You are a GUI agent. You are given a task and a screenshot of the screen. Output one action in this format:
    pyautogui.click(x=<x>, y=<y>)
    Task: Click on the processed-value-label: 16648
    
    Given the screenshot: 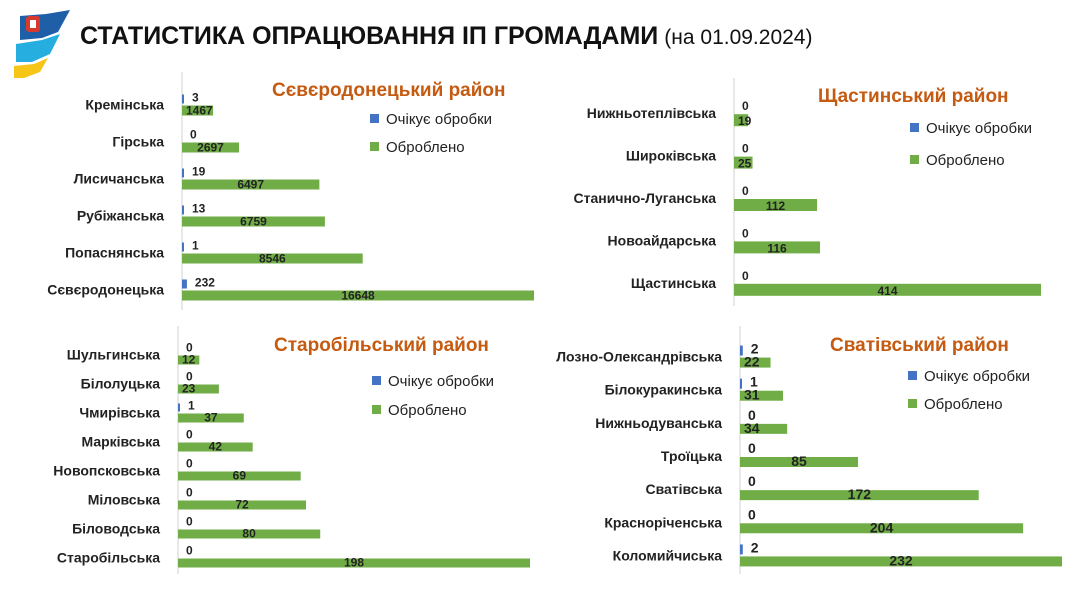 What is the action you would take?
    pyautogui.click(x=358, y=296)
    